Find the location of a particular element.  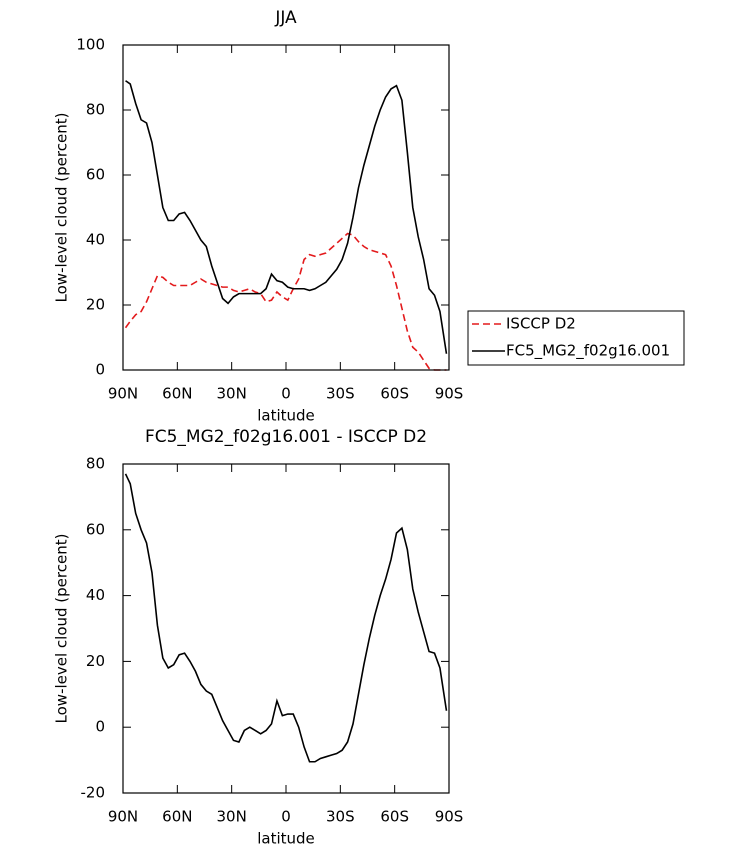

y-tick-label: 100 is located at coordinates (90, 45).